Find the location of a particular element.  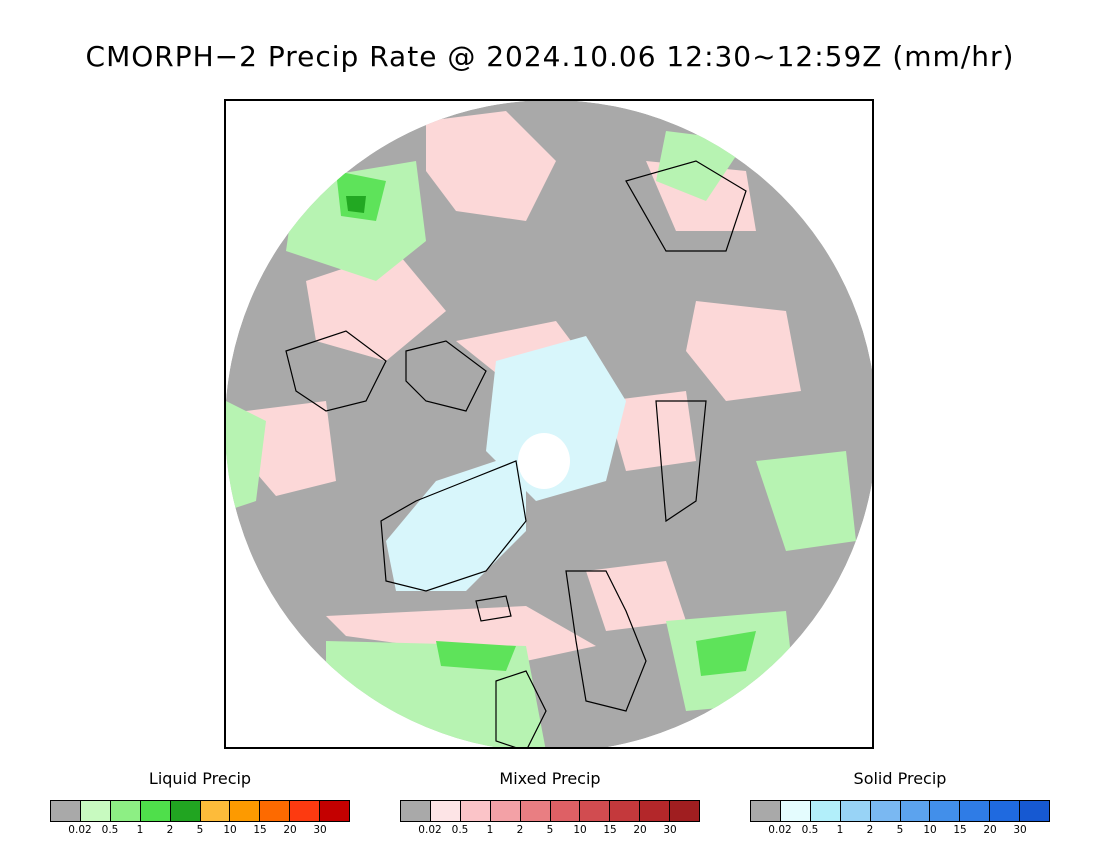

legend-title: Mixed Precip is located at coordinates (550, 778).